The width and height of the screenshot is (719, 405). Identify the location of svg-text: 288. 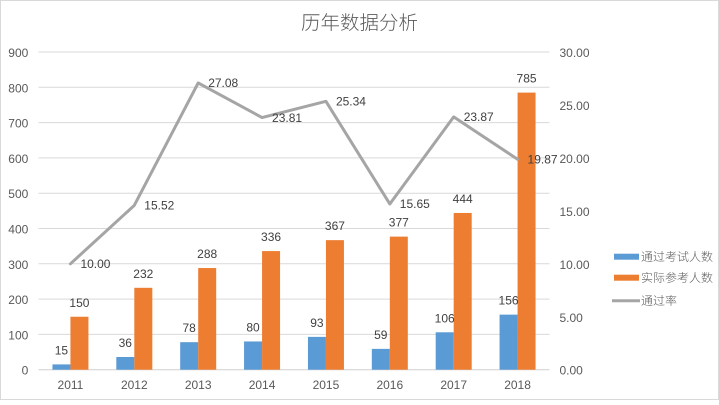
(207, 254).